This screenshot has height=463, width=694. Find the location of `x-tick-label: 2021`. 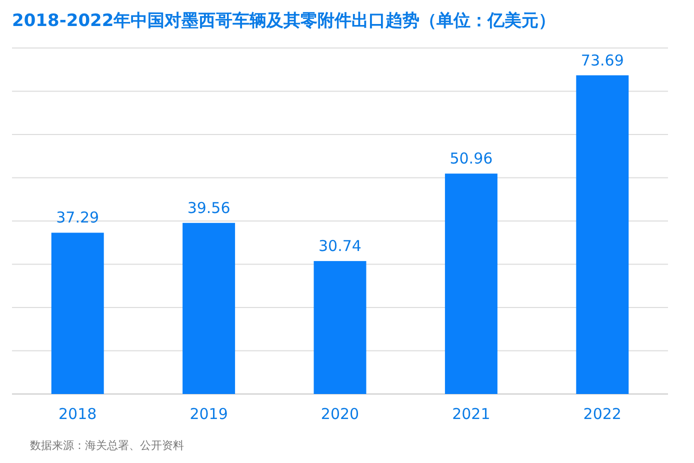

x-tick-label: 2021 is located at coordinates (471, 414).